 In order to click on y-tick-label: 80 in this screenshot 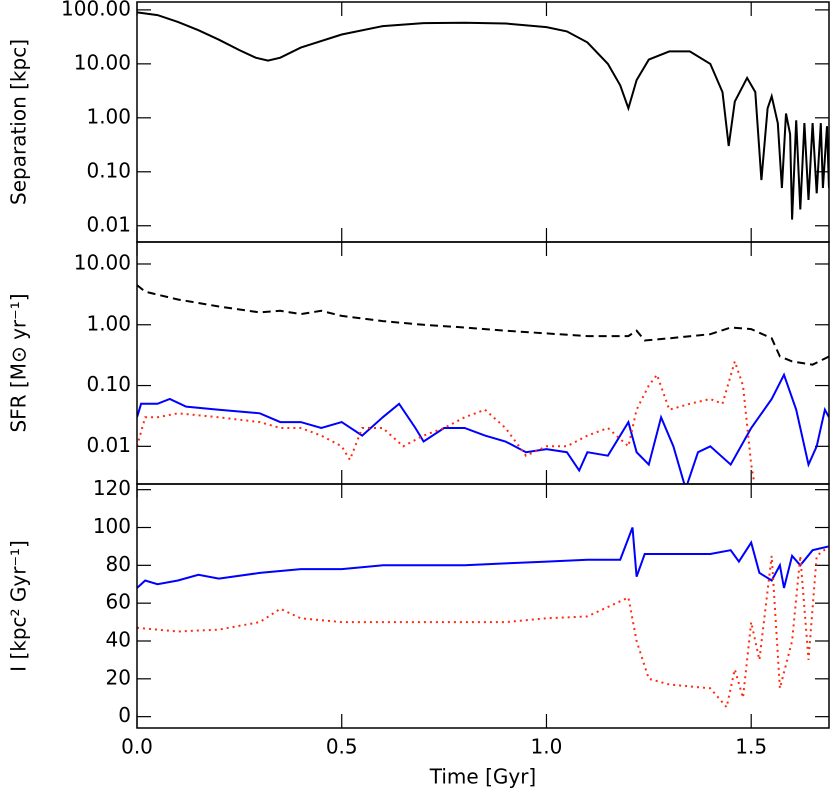, I will do `click(118, 564)`.